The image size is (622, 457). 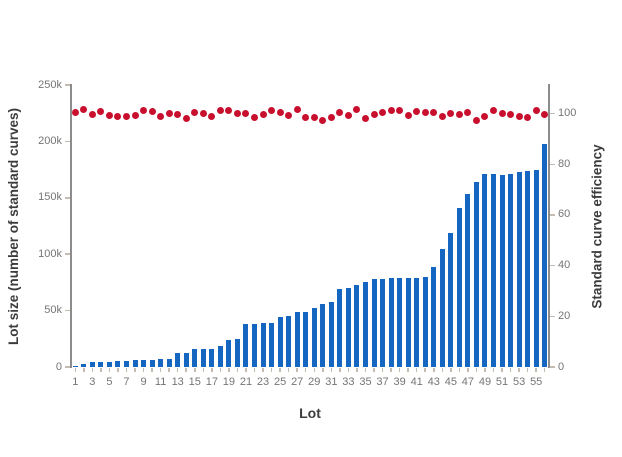 I want to click on left-axis-line, so click(x=71, y=226).